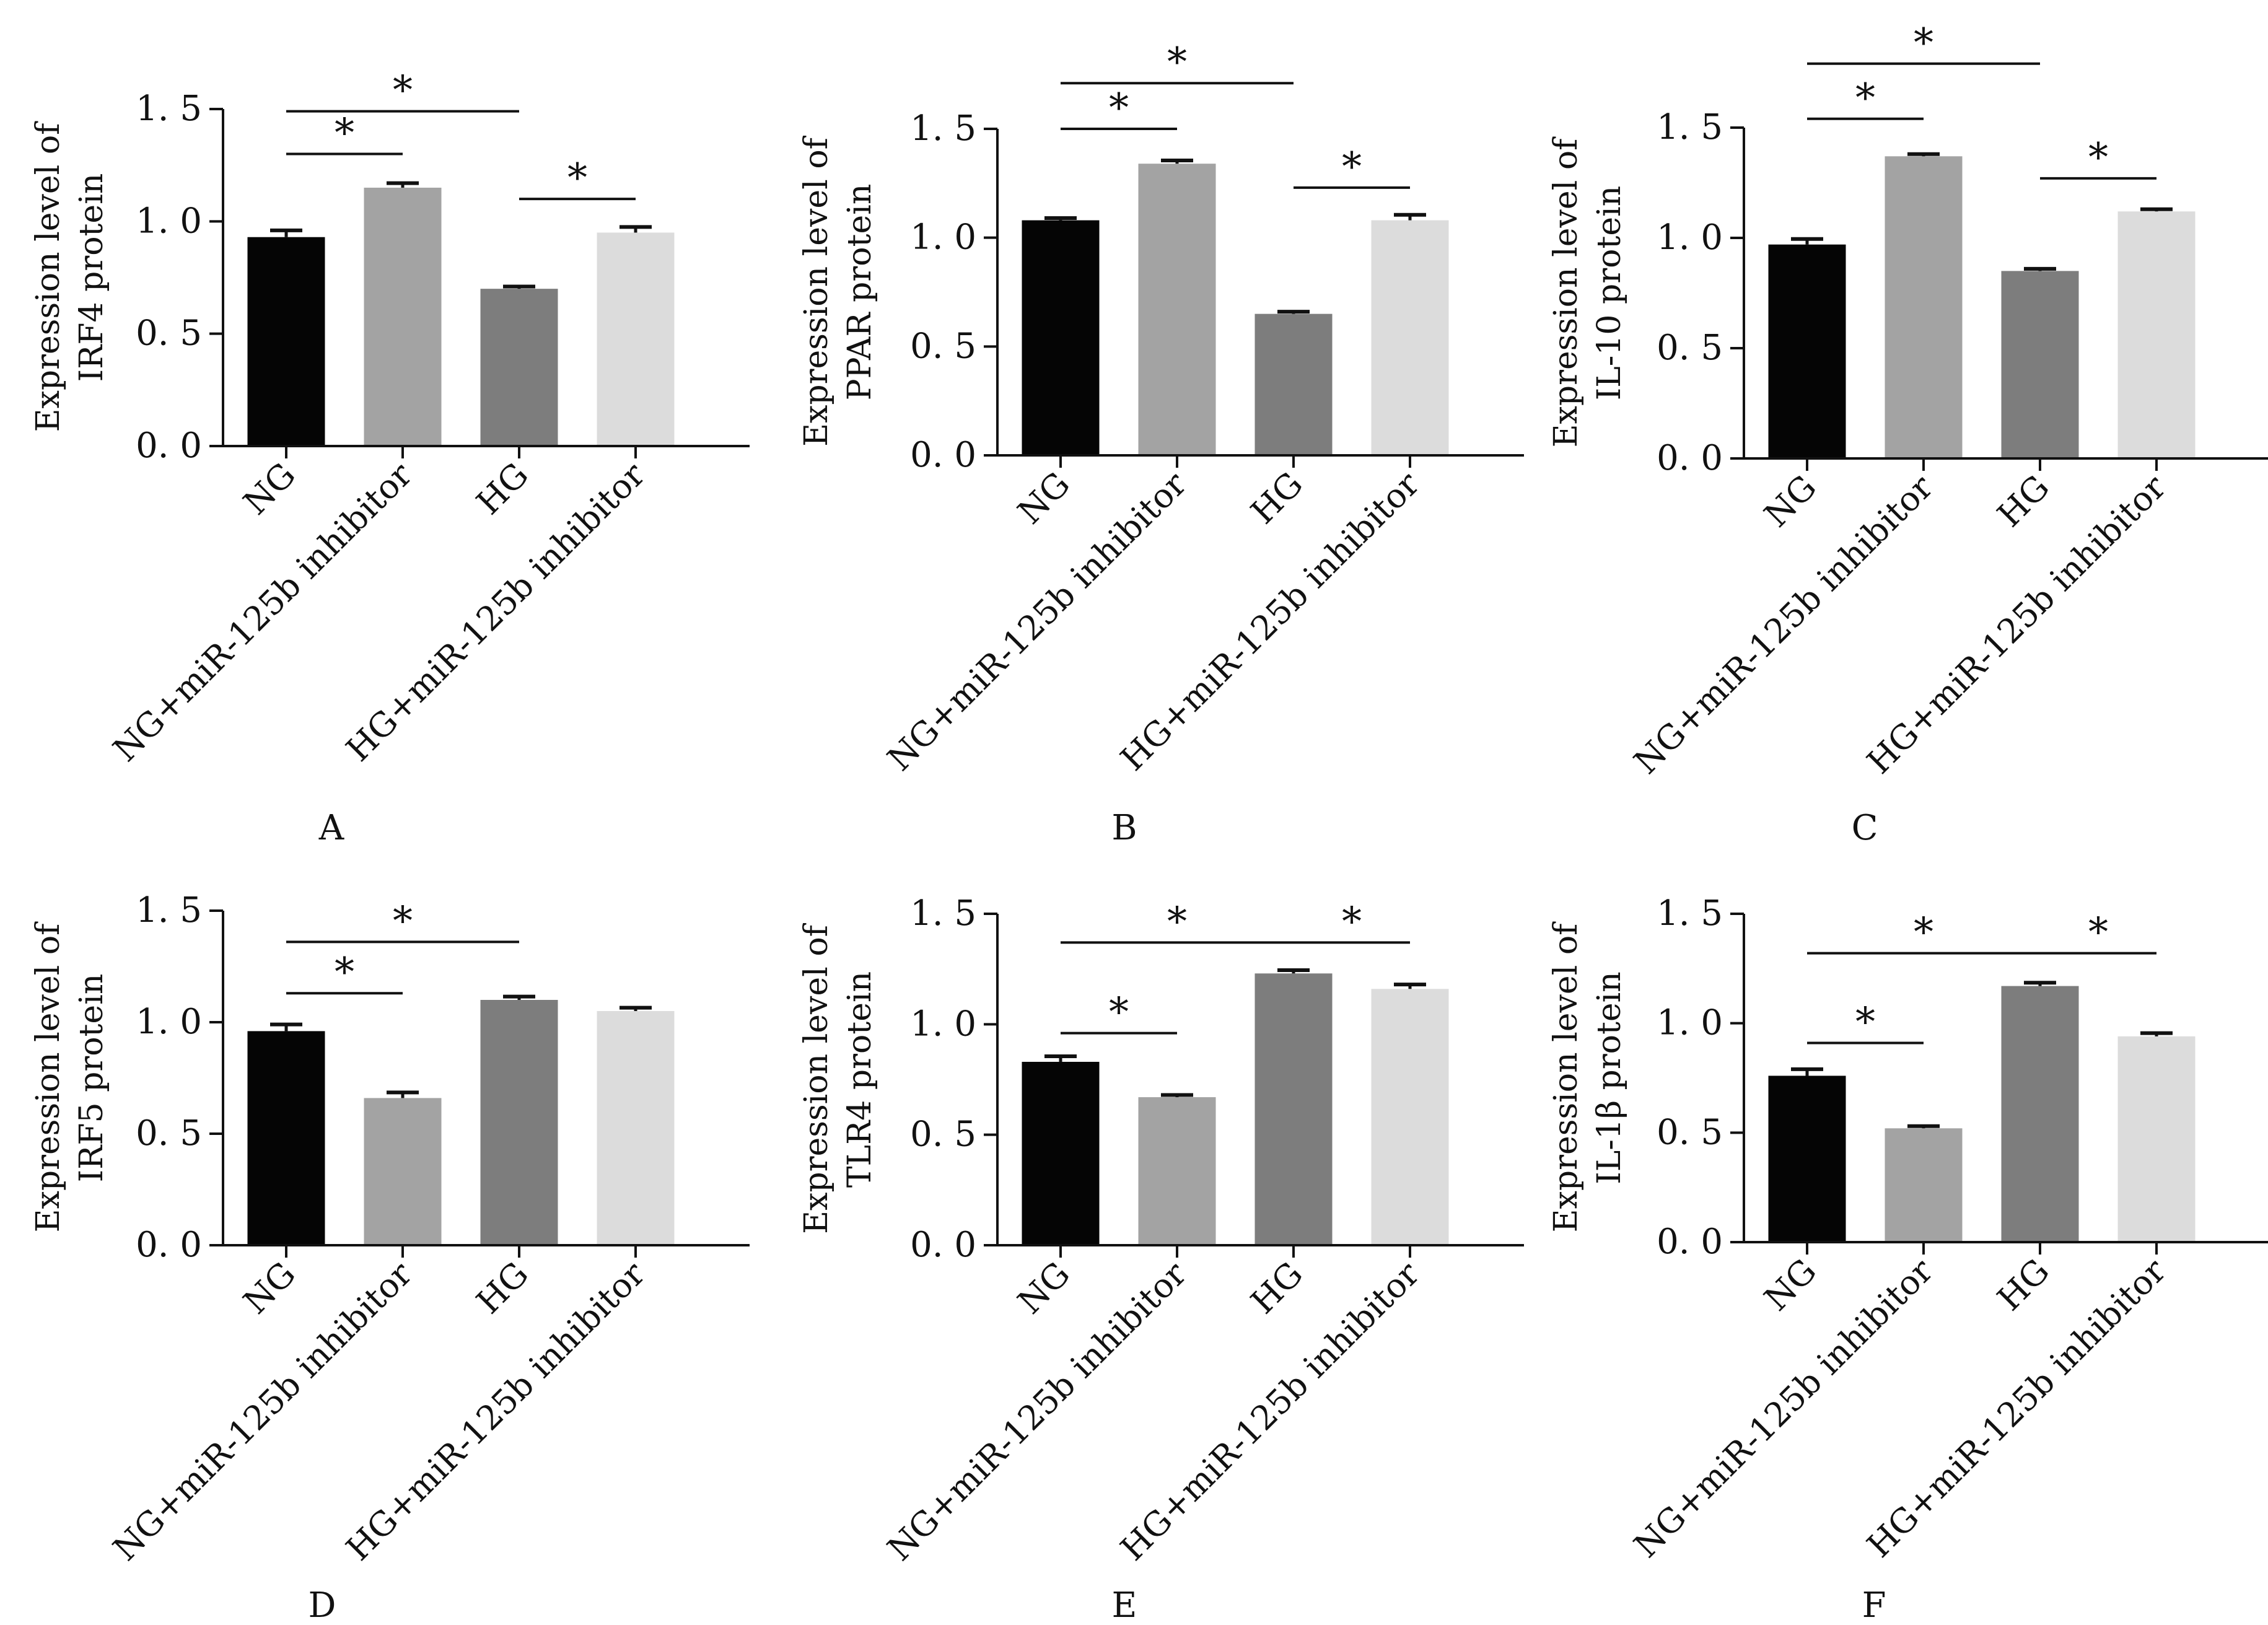  What do you see at coordinates (92, 1078) in the screenshot?
I see `y-axis-label-line2-d: IRF5 protein` at bounding box center [92, 1078].